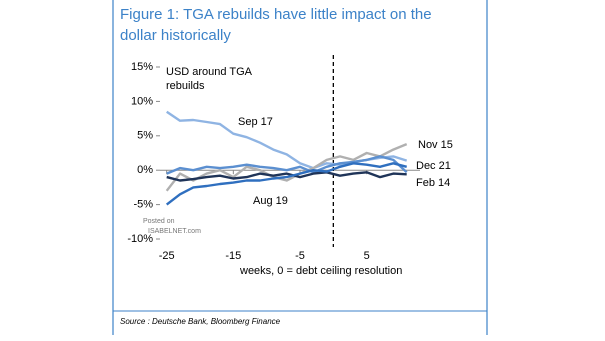 The height and width of the screenshot is (341, 605). Describe the element at coordinates (142, 101) in the screenshot. I see `y-tick-label: 10%` at that location.